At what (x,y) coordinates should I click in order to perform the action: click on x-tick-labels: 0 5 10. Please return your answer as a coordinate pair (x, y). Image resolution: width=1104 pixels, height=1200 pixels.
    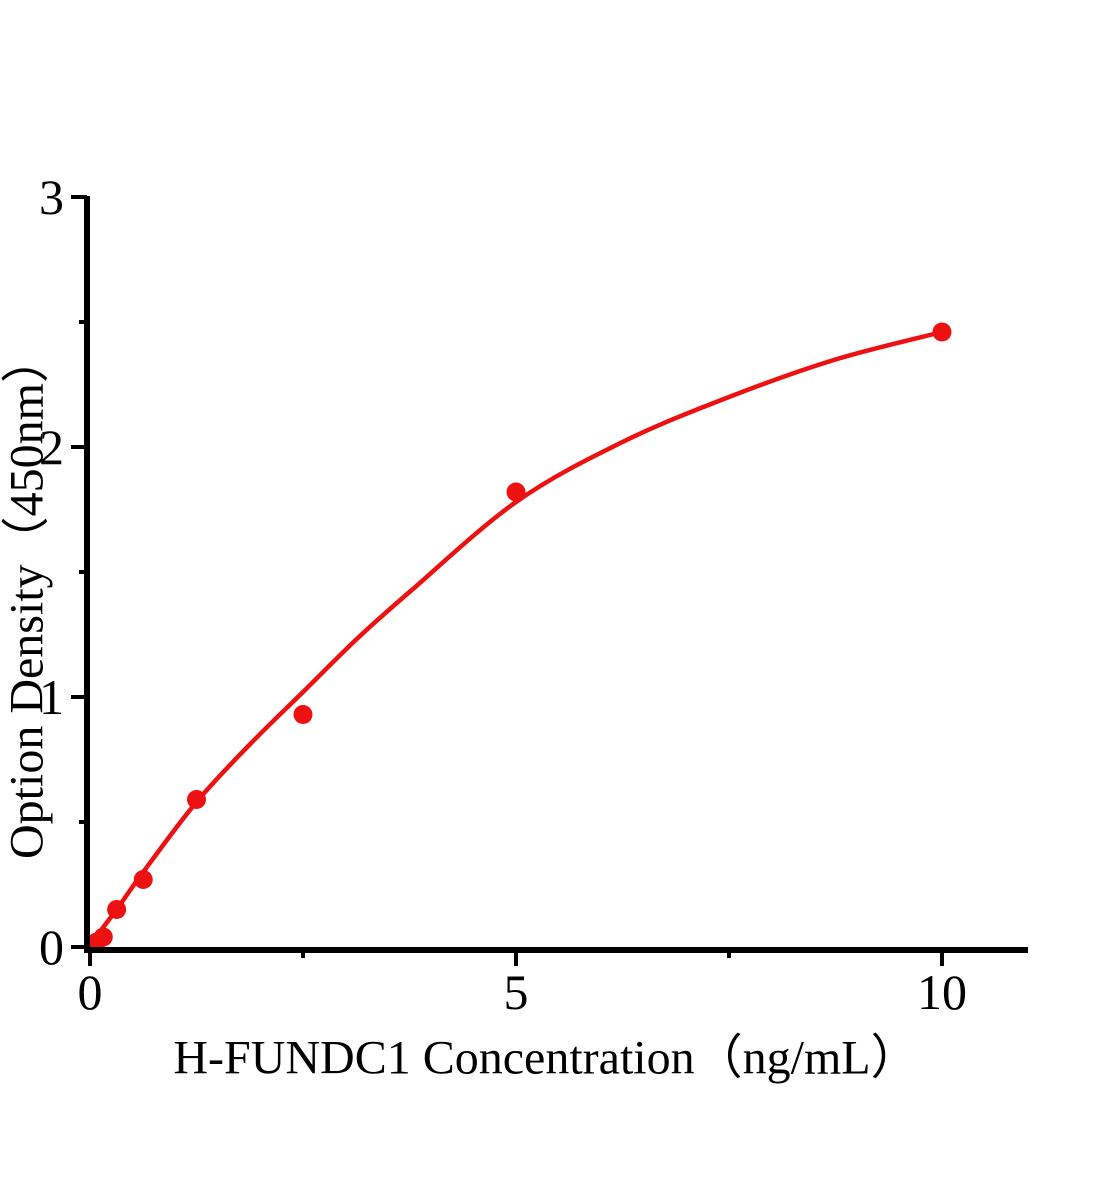
    Looking at the image, I should click on (523, 992).